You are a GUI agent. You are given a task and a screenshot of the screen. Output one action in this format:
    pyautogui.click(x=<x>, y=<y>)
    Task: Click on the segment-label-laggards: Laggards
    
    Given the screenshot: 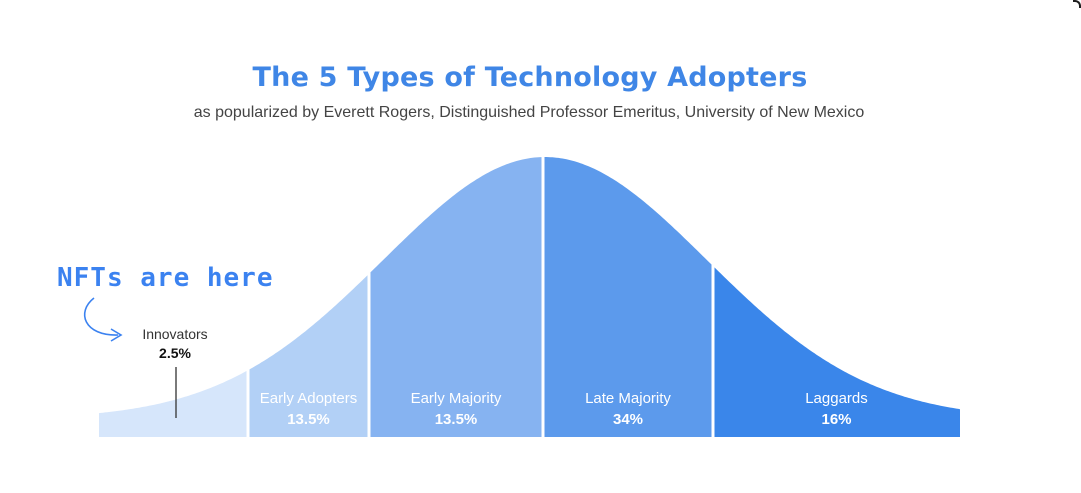 What is the action you would take?
    pyautogui.click(x=836, y=398)
    